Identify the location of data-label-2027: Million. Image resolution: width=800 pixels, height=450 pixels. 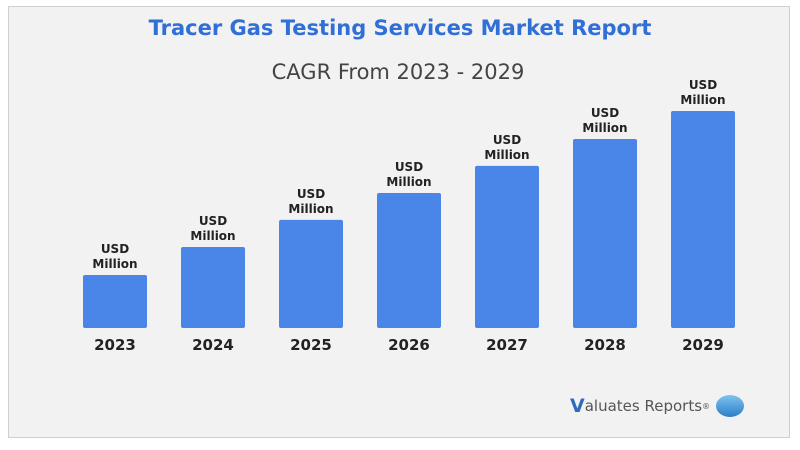
(506, 155).